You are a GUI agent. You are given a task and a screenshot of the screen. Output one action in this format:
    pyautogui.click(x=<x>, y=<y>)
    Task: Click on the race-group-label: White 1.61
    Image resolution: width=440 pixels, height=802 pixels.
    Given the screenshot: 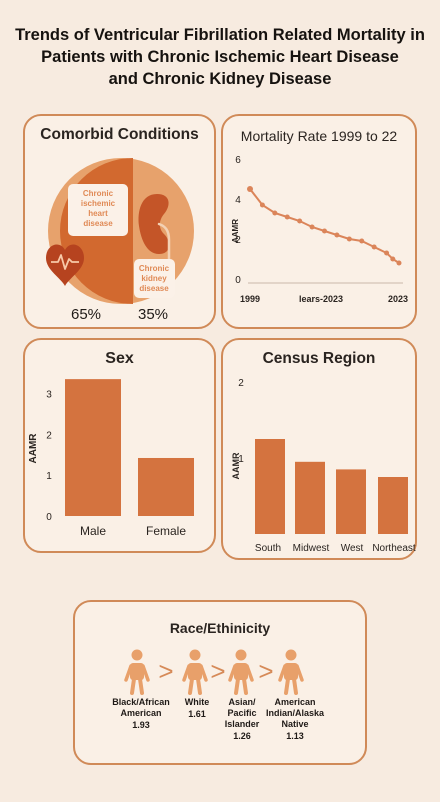 What is the action you would take?
    pyautogui.click(x=197, y=708)
    